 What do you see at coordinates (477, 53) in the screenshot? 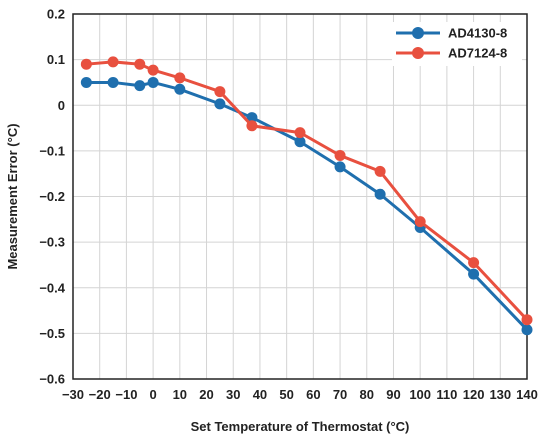
I see `legend-label: AD7124-8` at bounding box center [477, 53].